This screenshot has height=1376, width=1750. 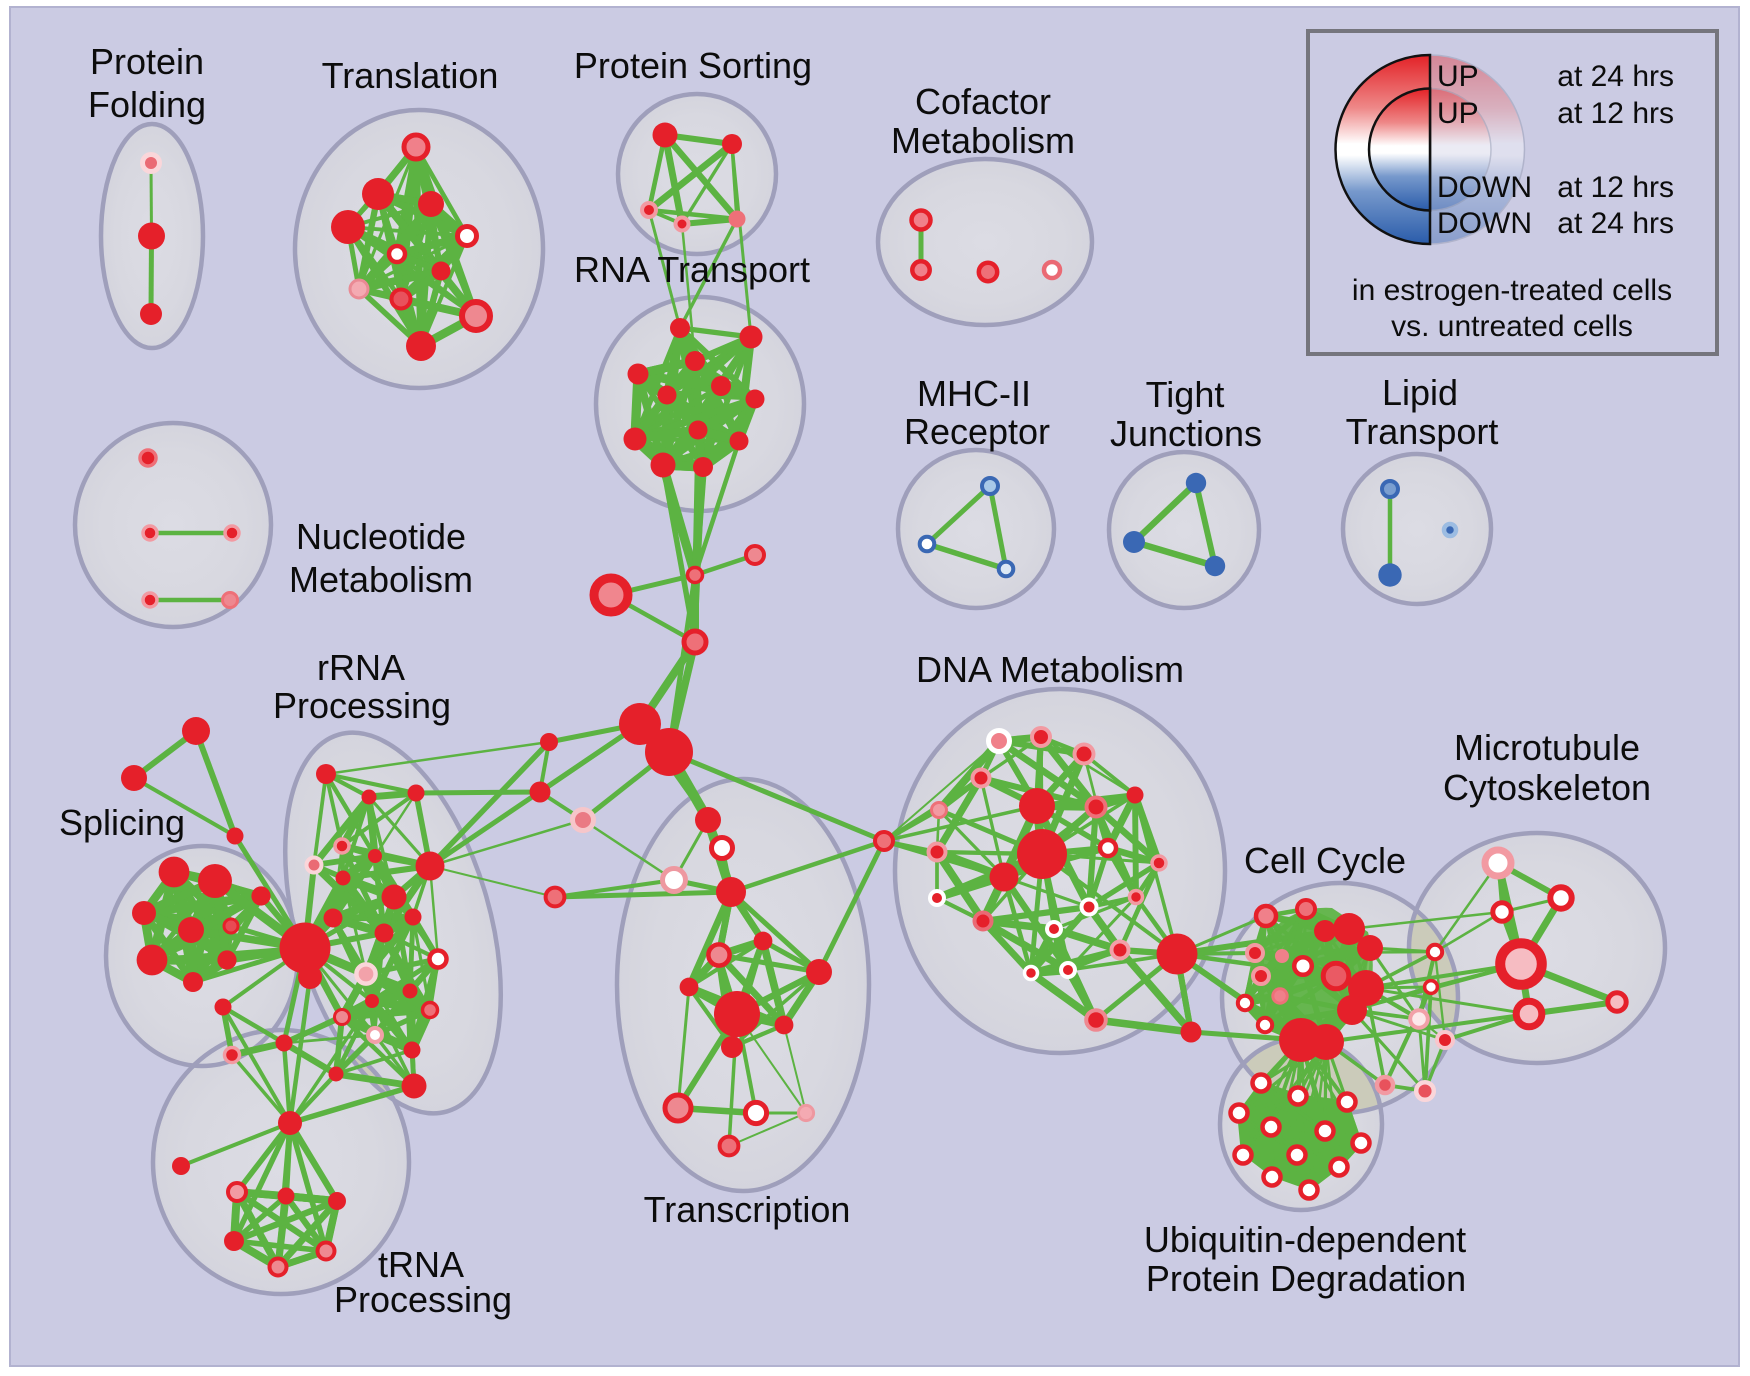 What do you see at coordinates (1325, 860) in the screenshot?
I see `svg-text: Cell Cycle` at bounding box center [1325, 860].